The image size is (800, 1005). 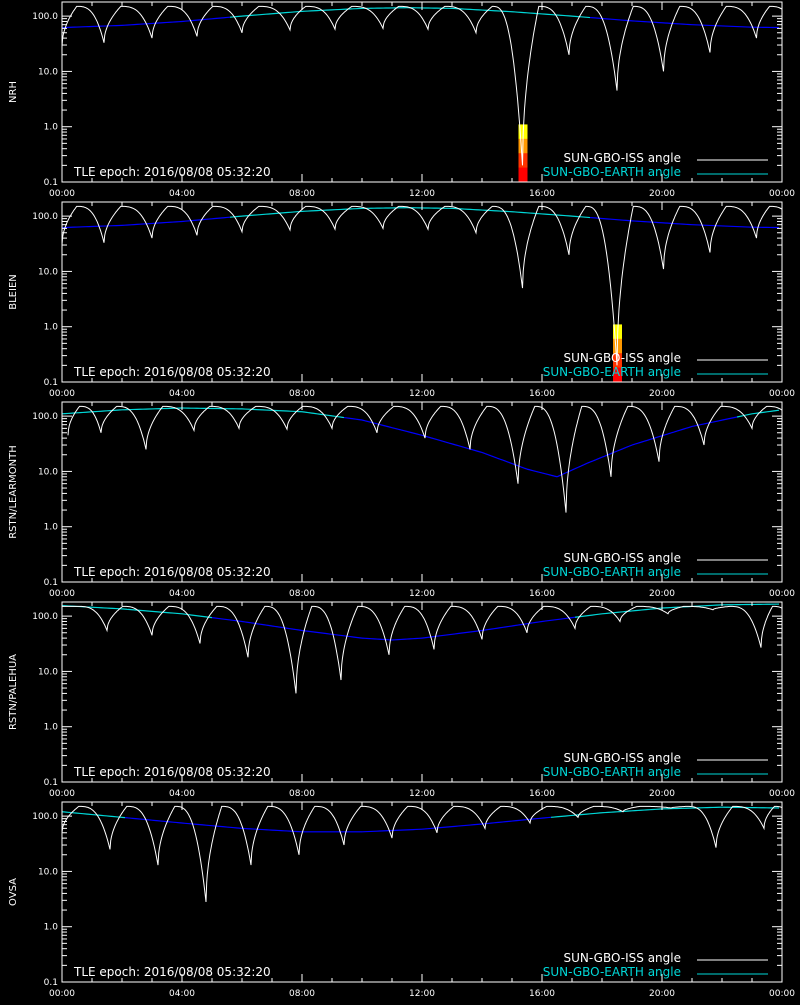 I want to click on station-label: BLEIEN, so click(x=13, y=292).